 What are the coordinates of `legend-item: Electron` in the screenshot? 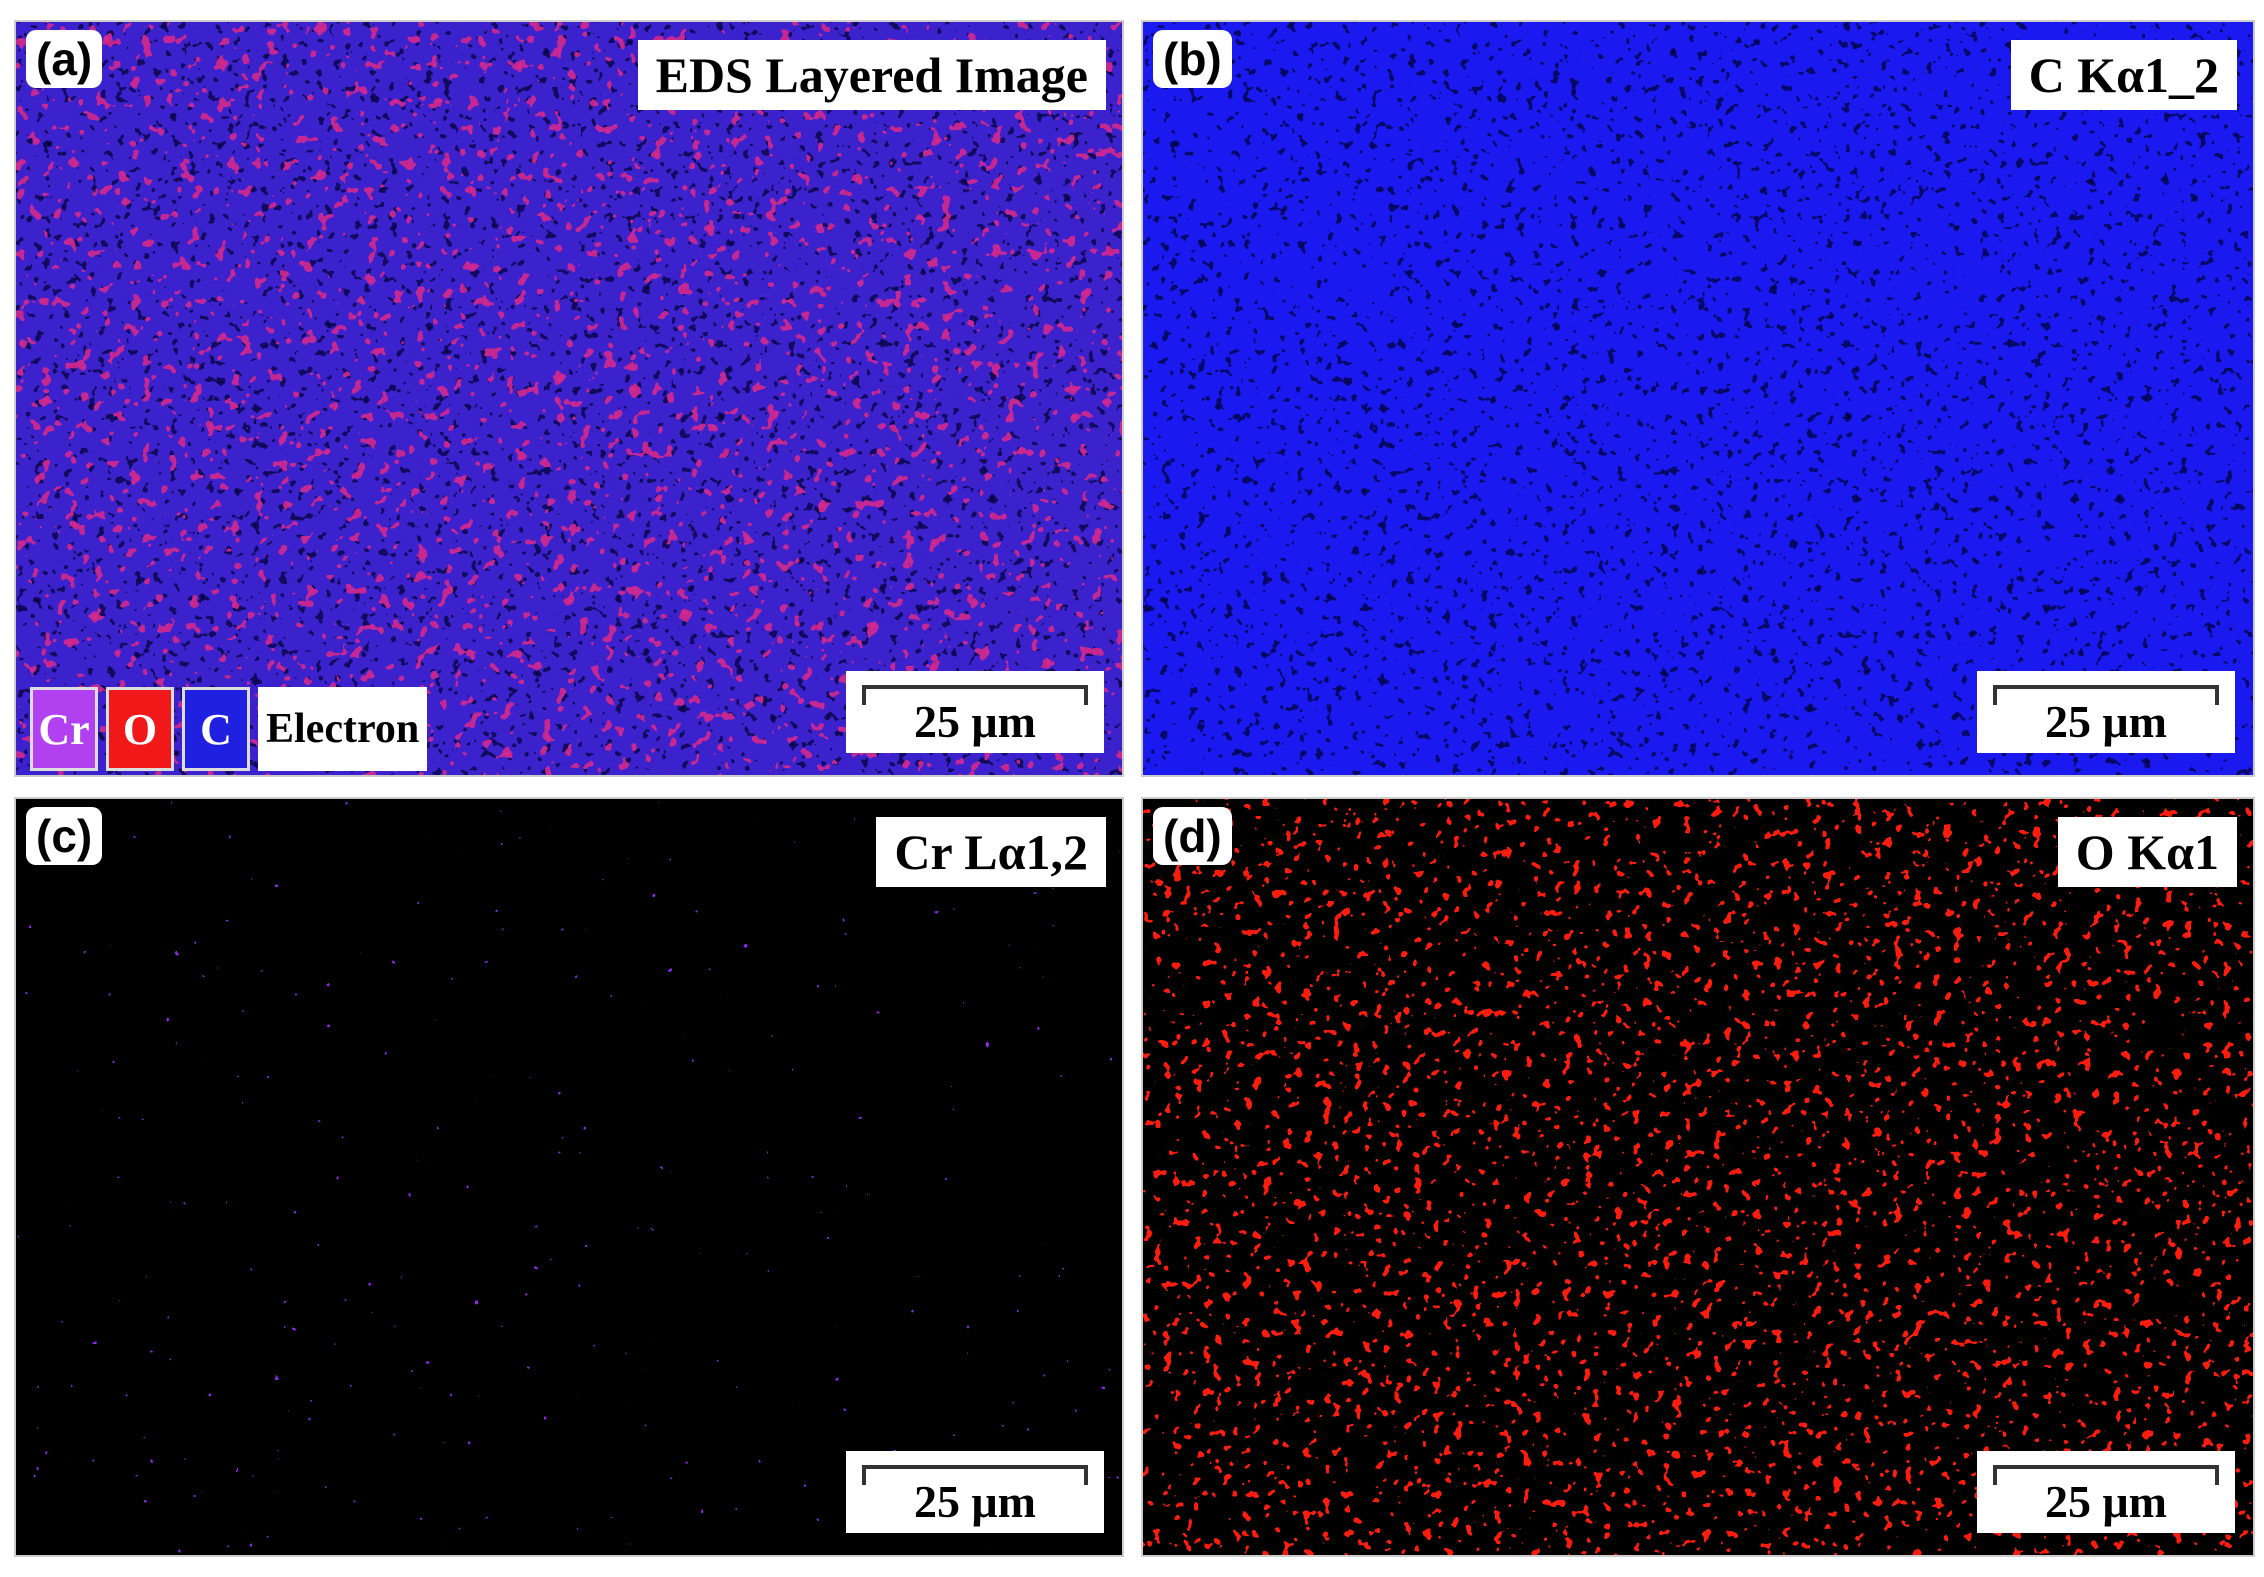 It's located at (343, 729).